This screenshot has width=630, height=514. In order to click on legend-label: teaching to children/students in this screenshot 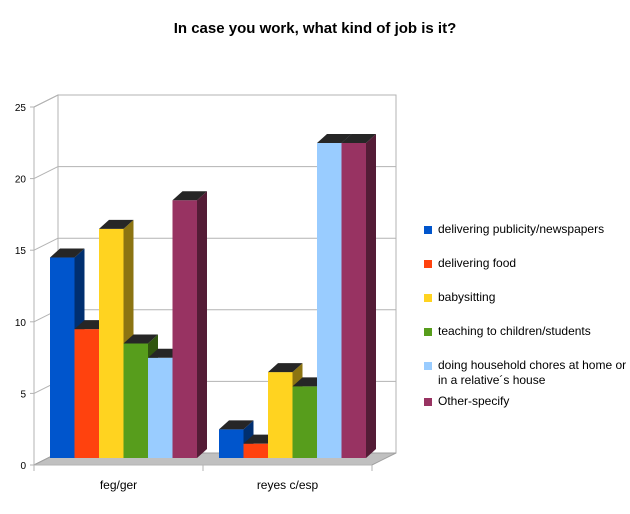, I will do `click(514, 331)`.